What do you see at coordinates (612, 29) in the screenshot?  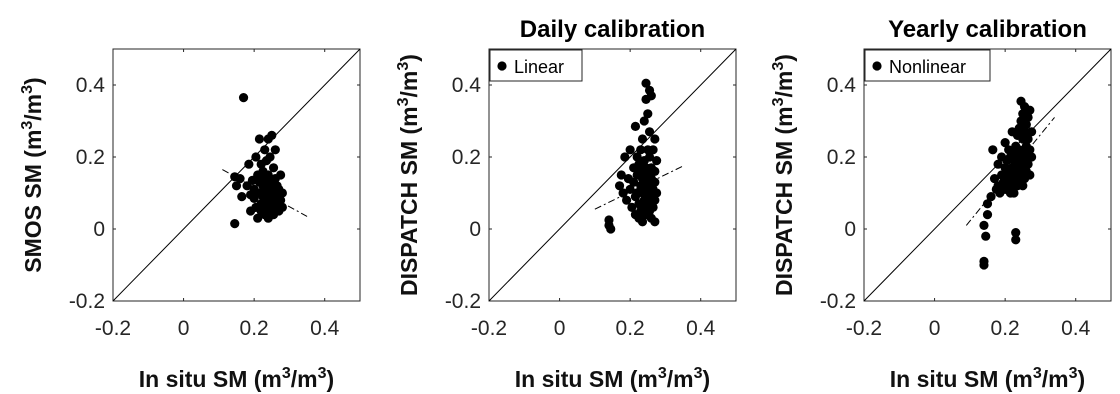 I see `chart-title: Daily calibration` at bounding box center [612, 29].